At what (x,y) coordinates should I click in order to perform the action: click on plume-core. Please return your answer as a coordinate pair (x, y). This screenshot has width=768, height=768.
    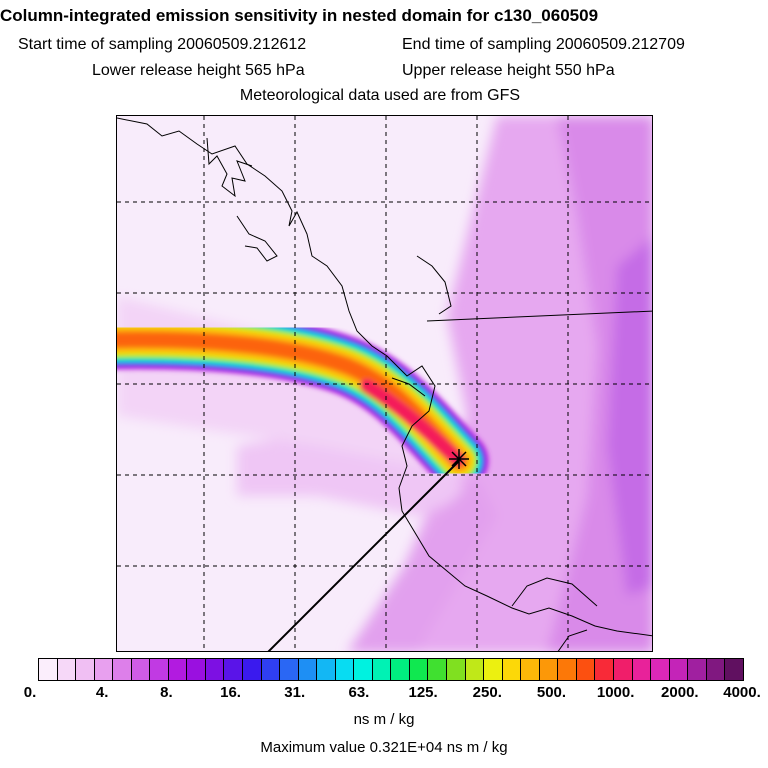
    Looking at the image, I should click on (412, 422).